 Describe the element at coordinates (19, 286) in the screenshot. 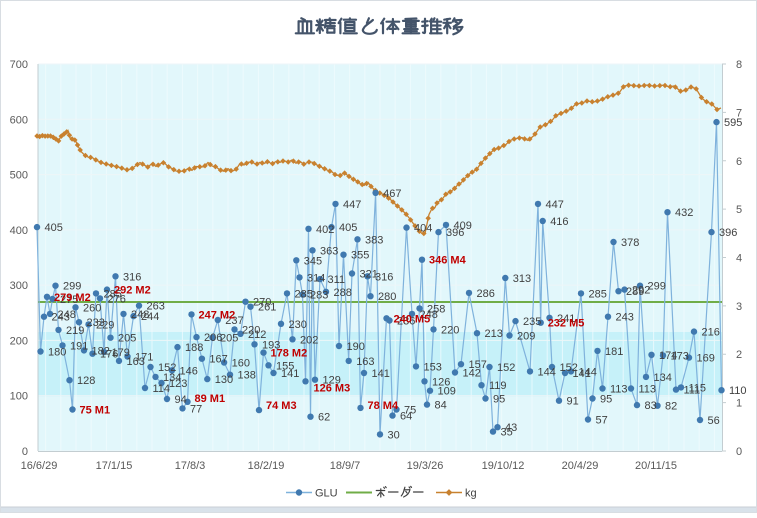

I see `svg-text: 300` at that location.